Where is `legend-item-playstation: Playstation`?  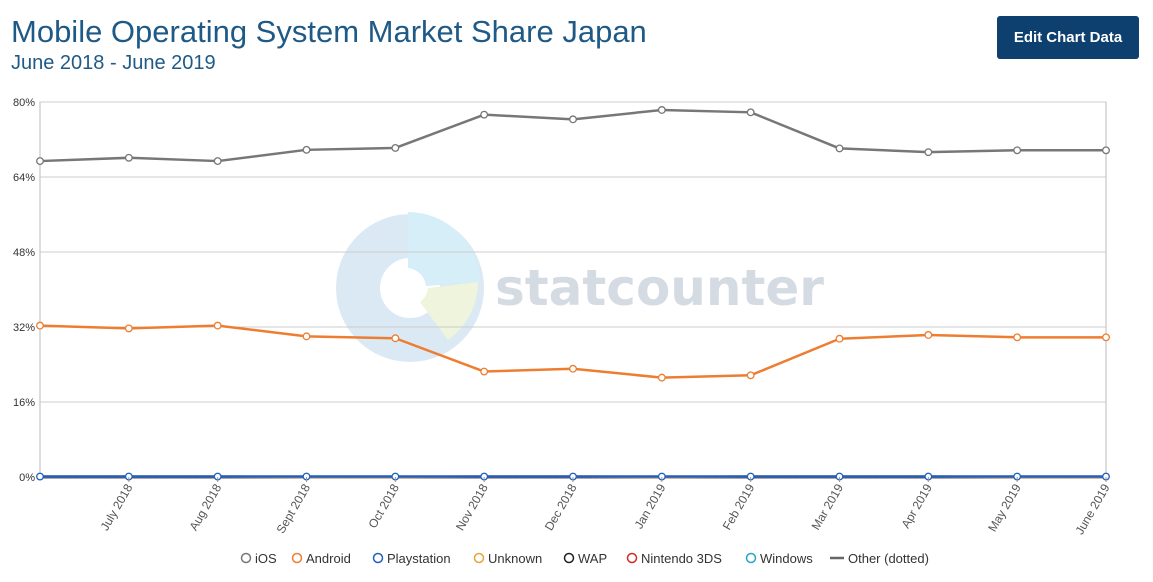
legend-item-playstation: Playstation is located at coordinates (411, 558).